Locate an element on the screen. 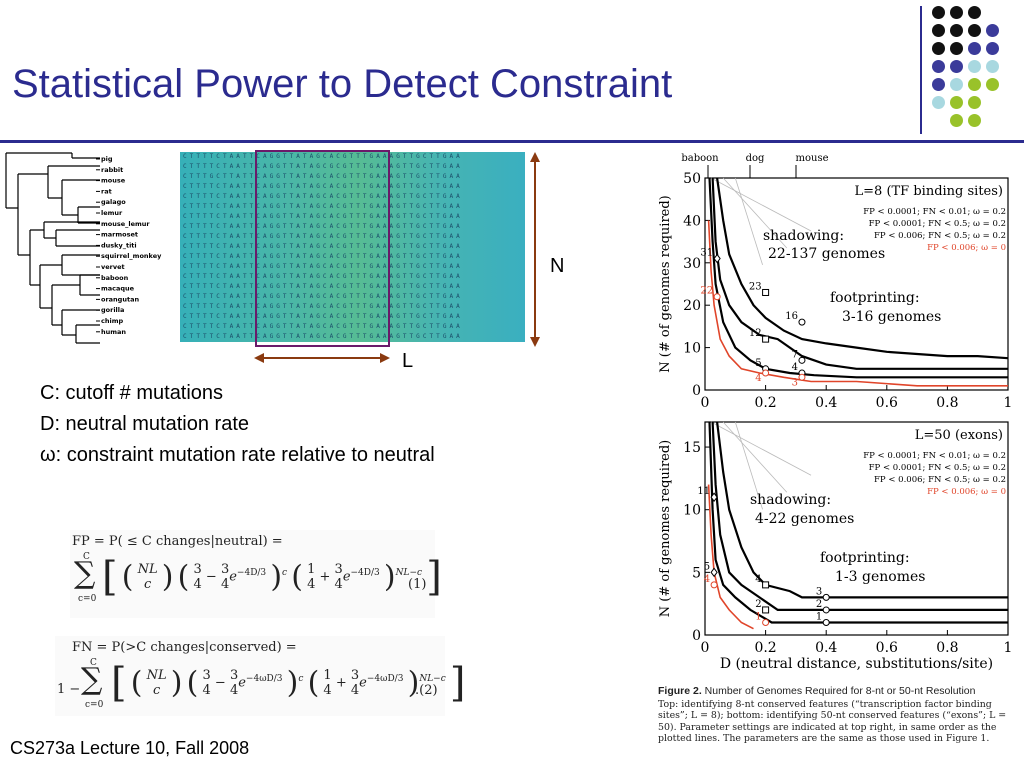  panel-param: FP < 0.006; FN < 0.5; ω = 0.2 is located at coordinates (940, 480).